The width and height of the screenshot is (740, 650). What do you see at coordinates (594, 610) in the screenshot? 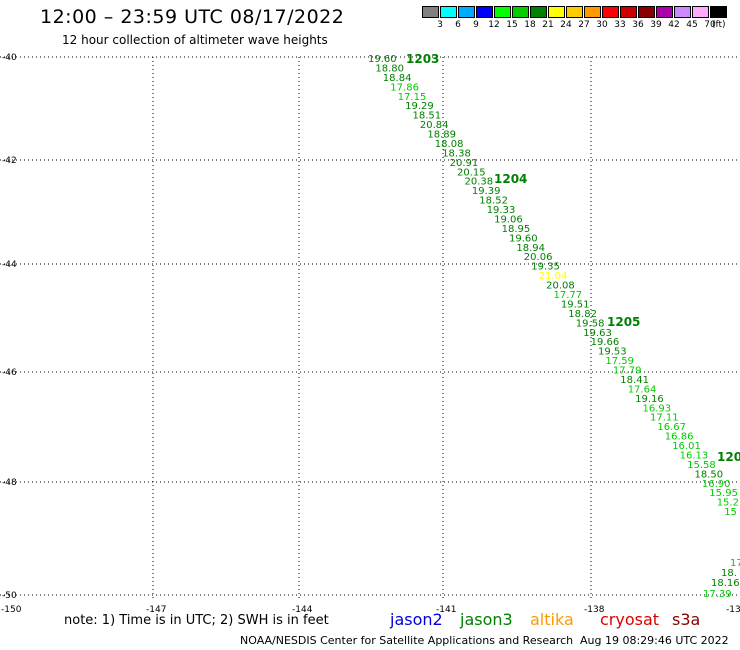
I see `lon-label: -138` at bounding box center [594, 610].